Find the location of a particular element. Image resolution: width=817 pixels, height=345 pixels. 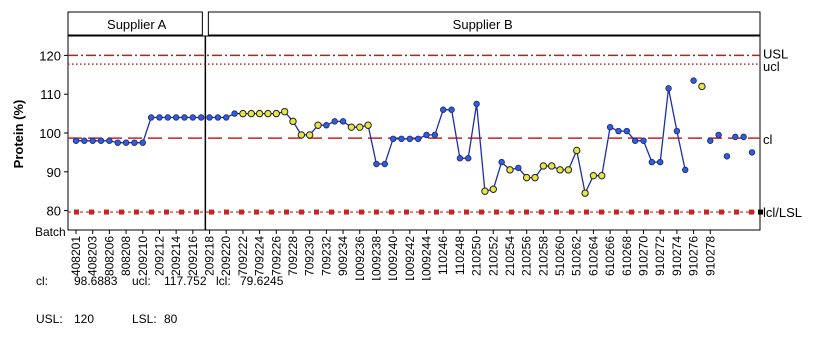

lsl-stat-value: 80 is located at coordinates (171, 319).